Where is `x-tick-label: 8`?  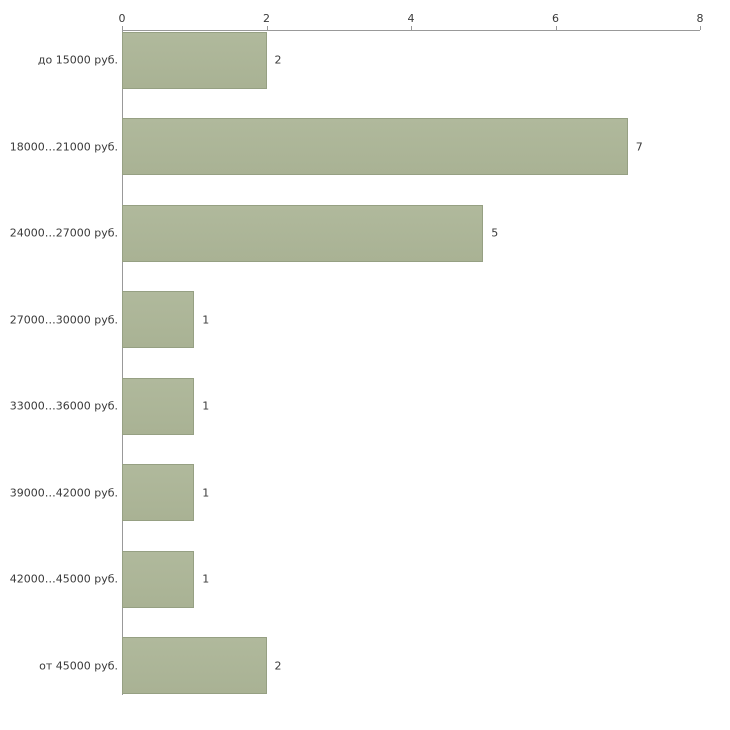 x-tick-label: 8 is located at coordinates (700, 18).